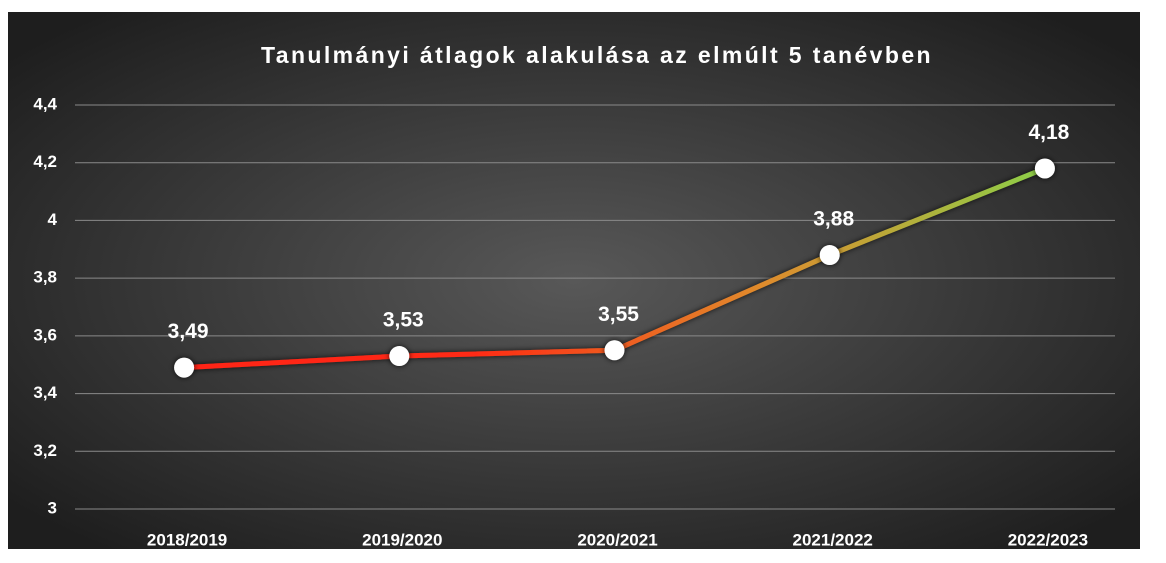  Describe the element at coordinates (1048, 539) in the screenshot. I see `x-tick-label: 2022/2023` at that location.